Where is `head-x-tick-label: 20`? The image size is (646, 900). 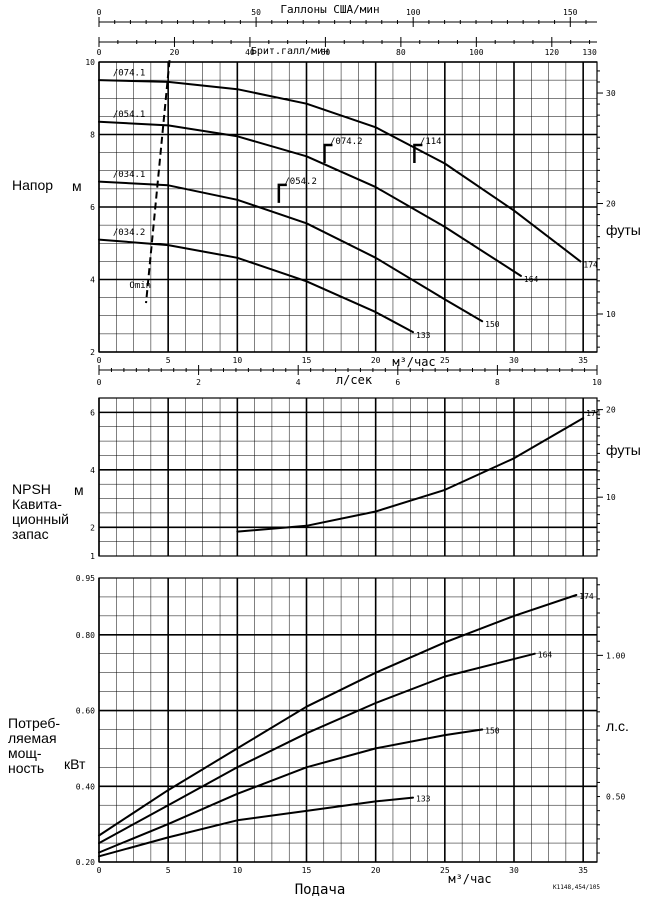
head-x-tick-label: 20 is located at coordinates (376, 360).